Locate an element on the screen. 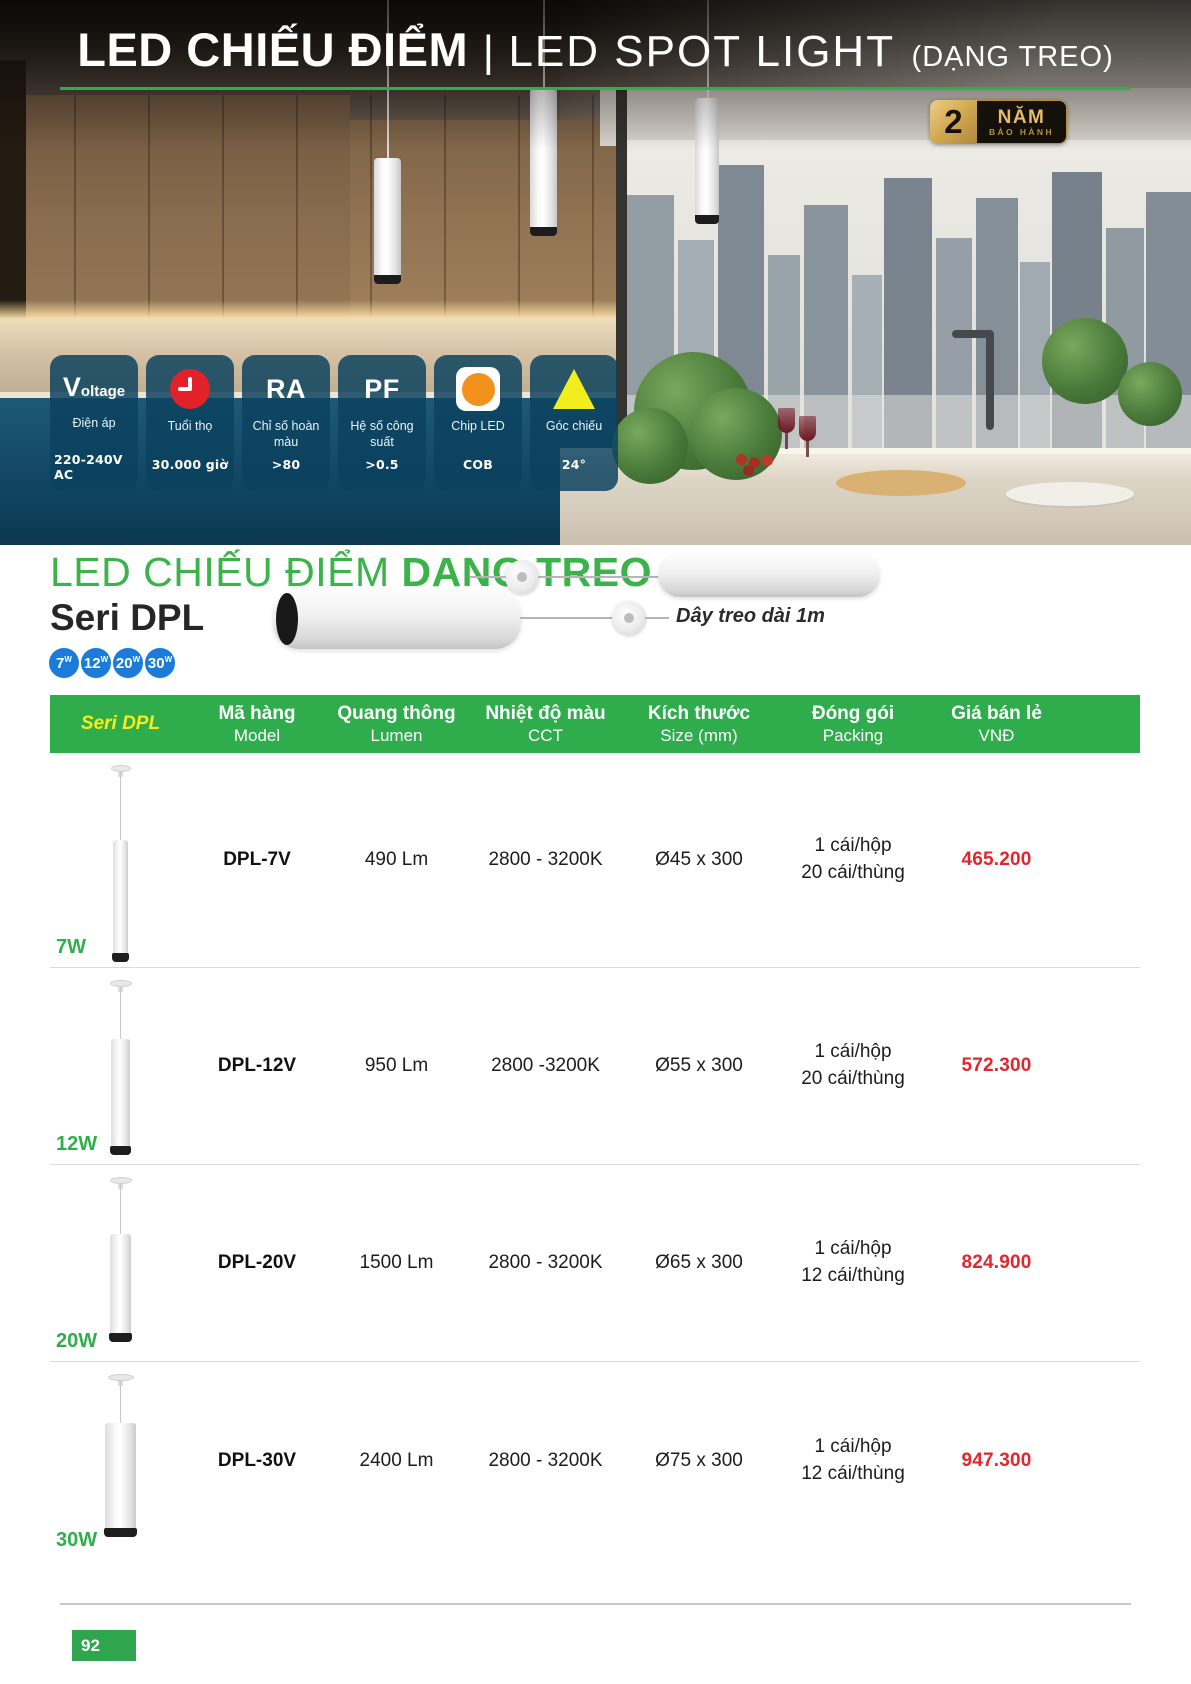 This screenshot has width=1191, height=1684. header-line2: CCT is located at coordinates (545, 736).